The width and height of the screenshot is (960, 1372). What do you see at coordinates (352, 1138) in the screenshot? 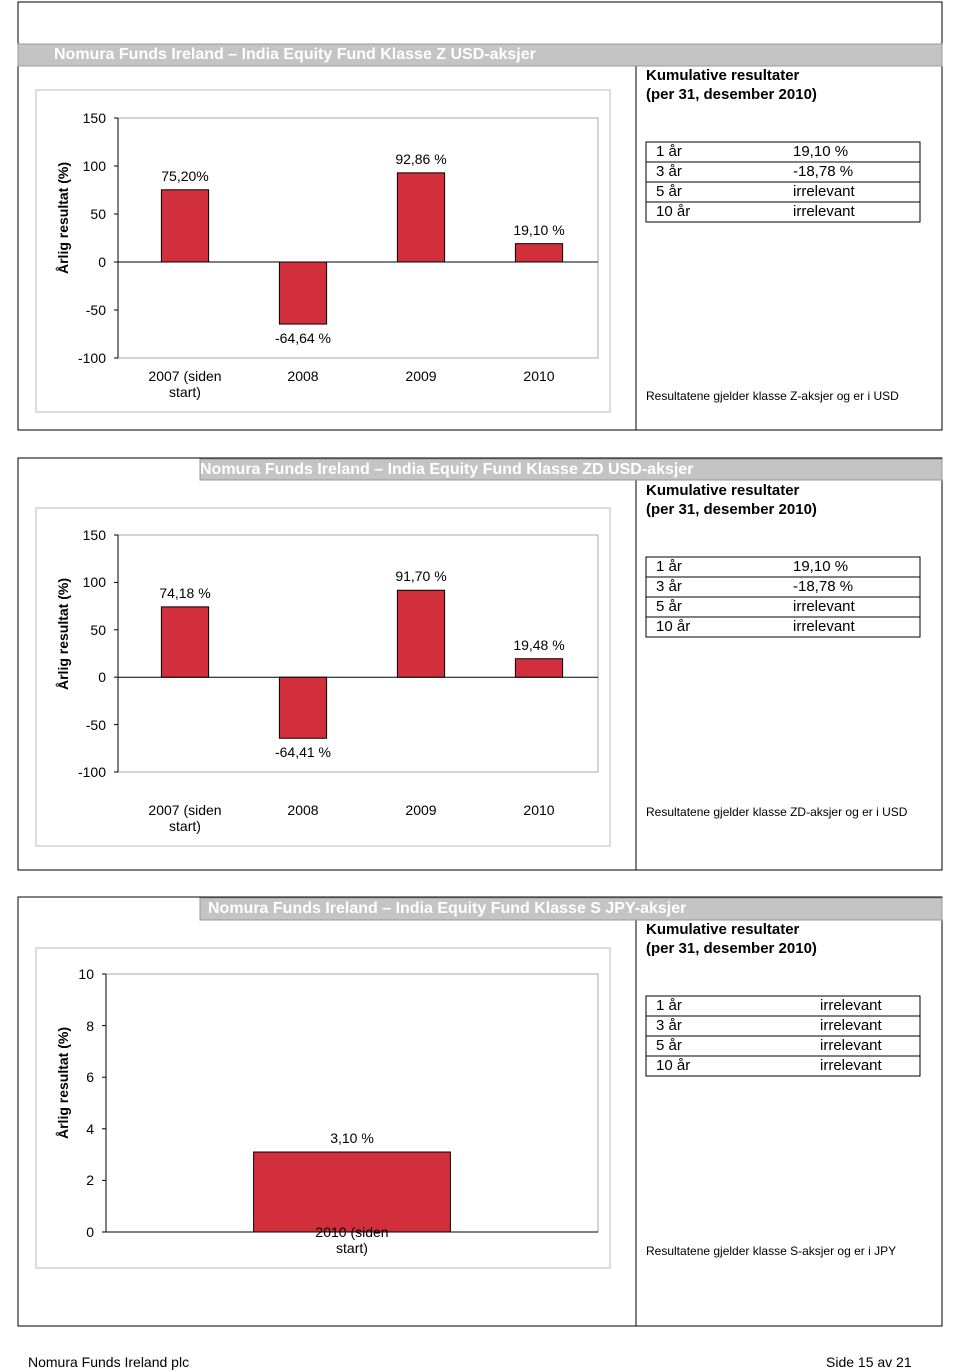
I see `value-label: 3,10 %` at bounding box center [352, 1138].